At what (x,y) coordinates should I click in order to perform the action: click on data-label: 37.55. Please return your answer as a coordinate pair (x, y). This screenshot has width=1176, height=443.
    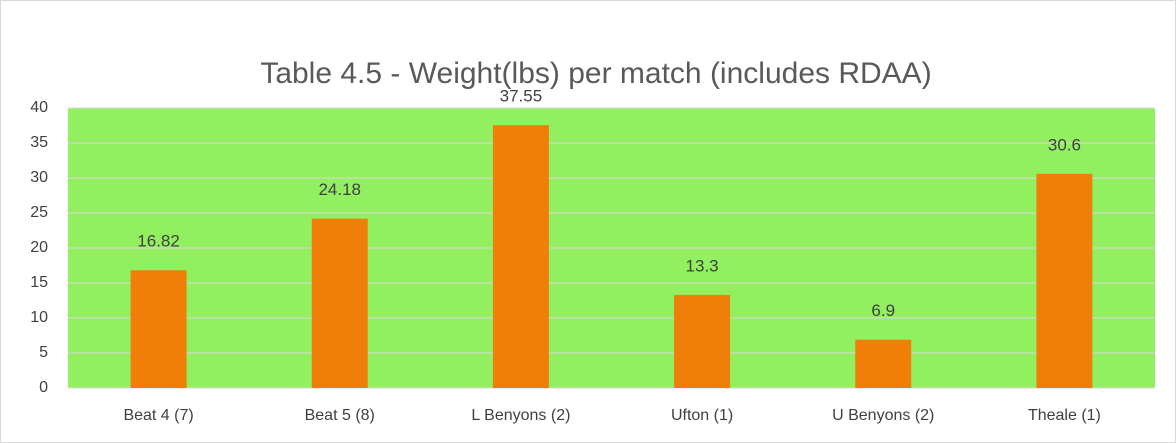
    Looking at the image, I should click on (521, 96).